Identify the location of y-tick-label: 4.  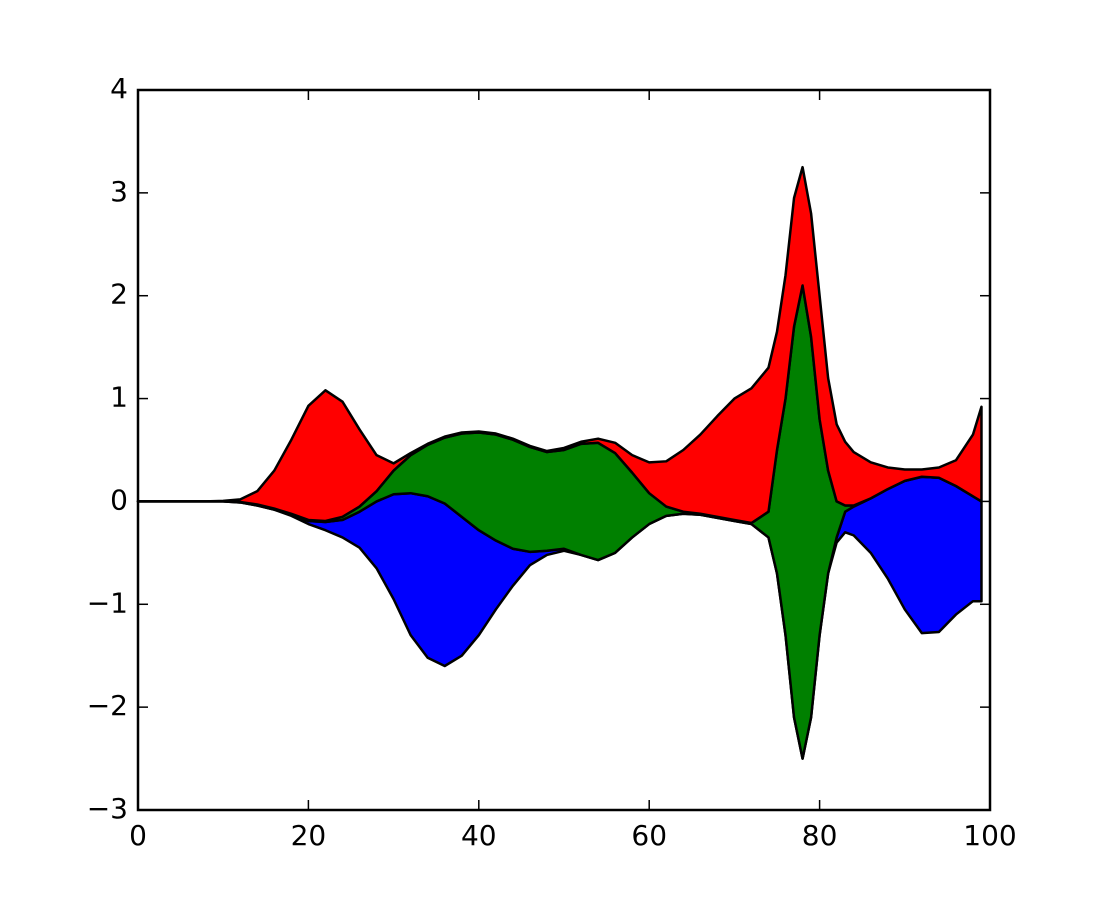
(119, 88).